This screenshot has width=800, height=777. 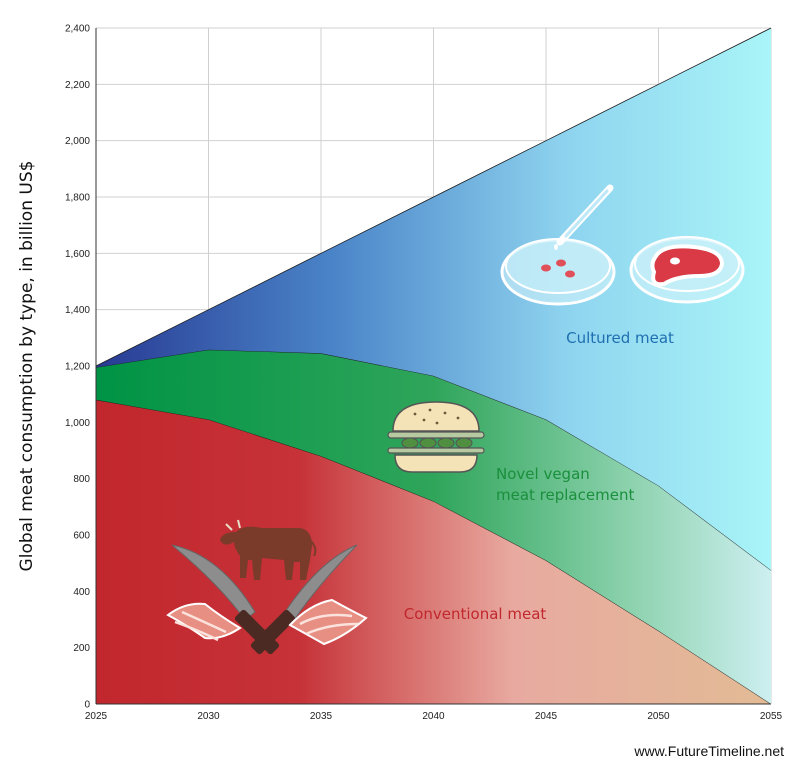 I want to click on knives-icon, so click(x=264, y=599).